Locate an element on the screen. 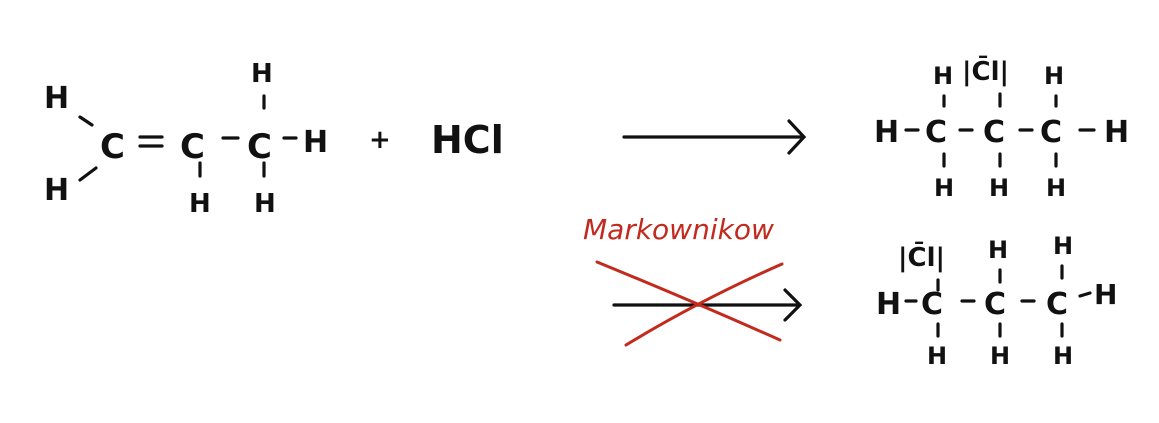 This screenshot has width=1159, height=423. minor-c2: C is located at coordinates (995, 304).